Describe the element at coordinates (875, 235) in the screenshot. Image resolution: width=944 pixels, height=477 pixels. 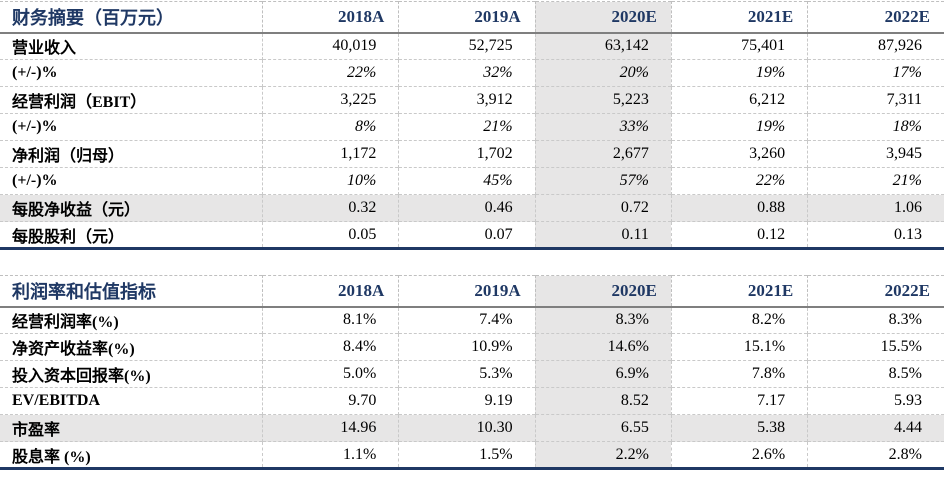
I see `cell-value: 0.13` at that location.